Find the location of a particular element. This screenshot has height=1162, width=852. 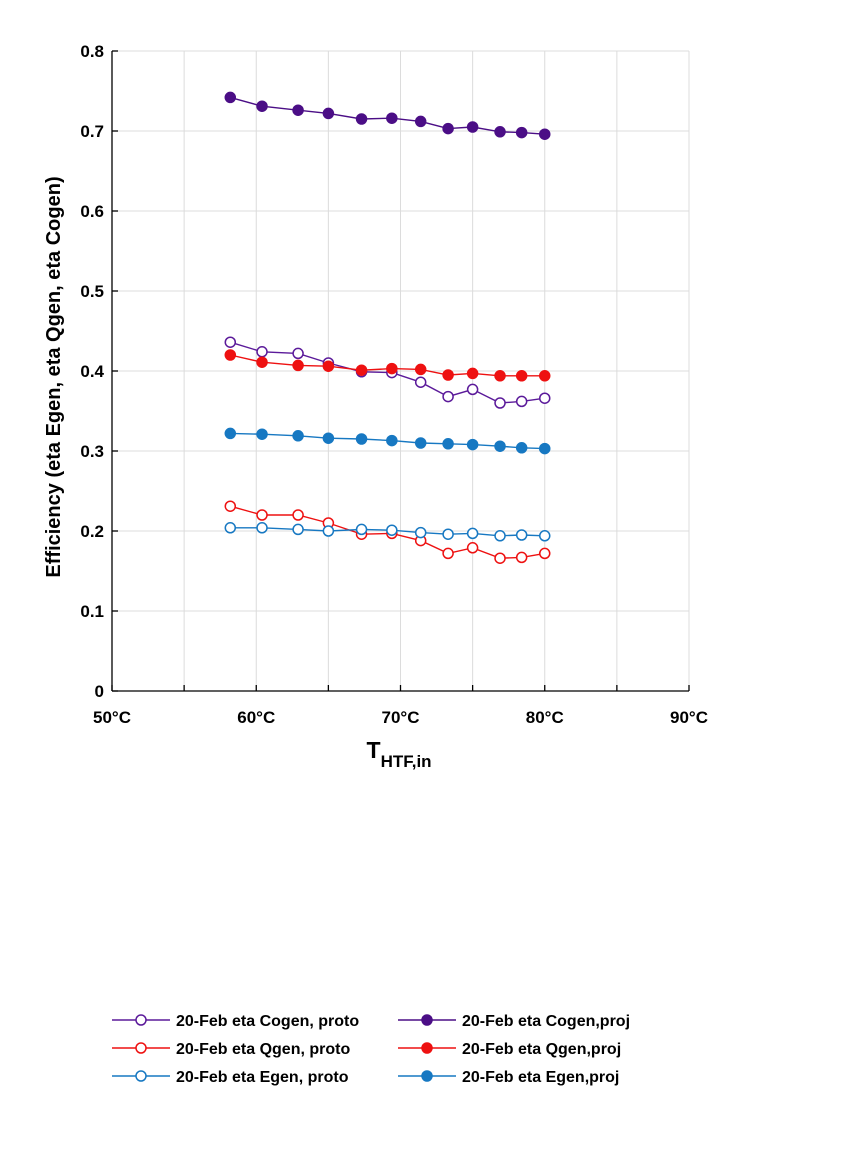

y-tick-label: 0.3 is located at coordinates (92, 451).